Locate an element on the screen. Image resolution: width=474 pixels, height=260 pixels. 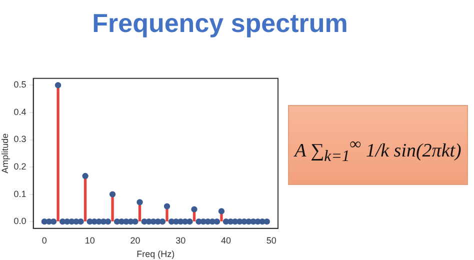
y-tick-label: 0.0 is located at coordinates (20, 221).